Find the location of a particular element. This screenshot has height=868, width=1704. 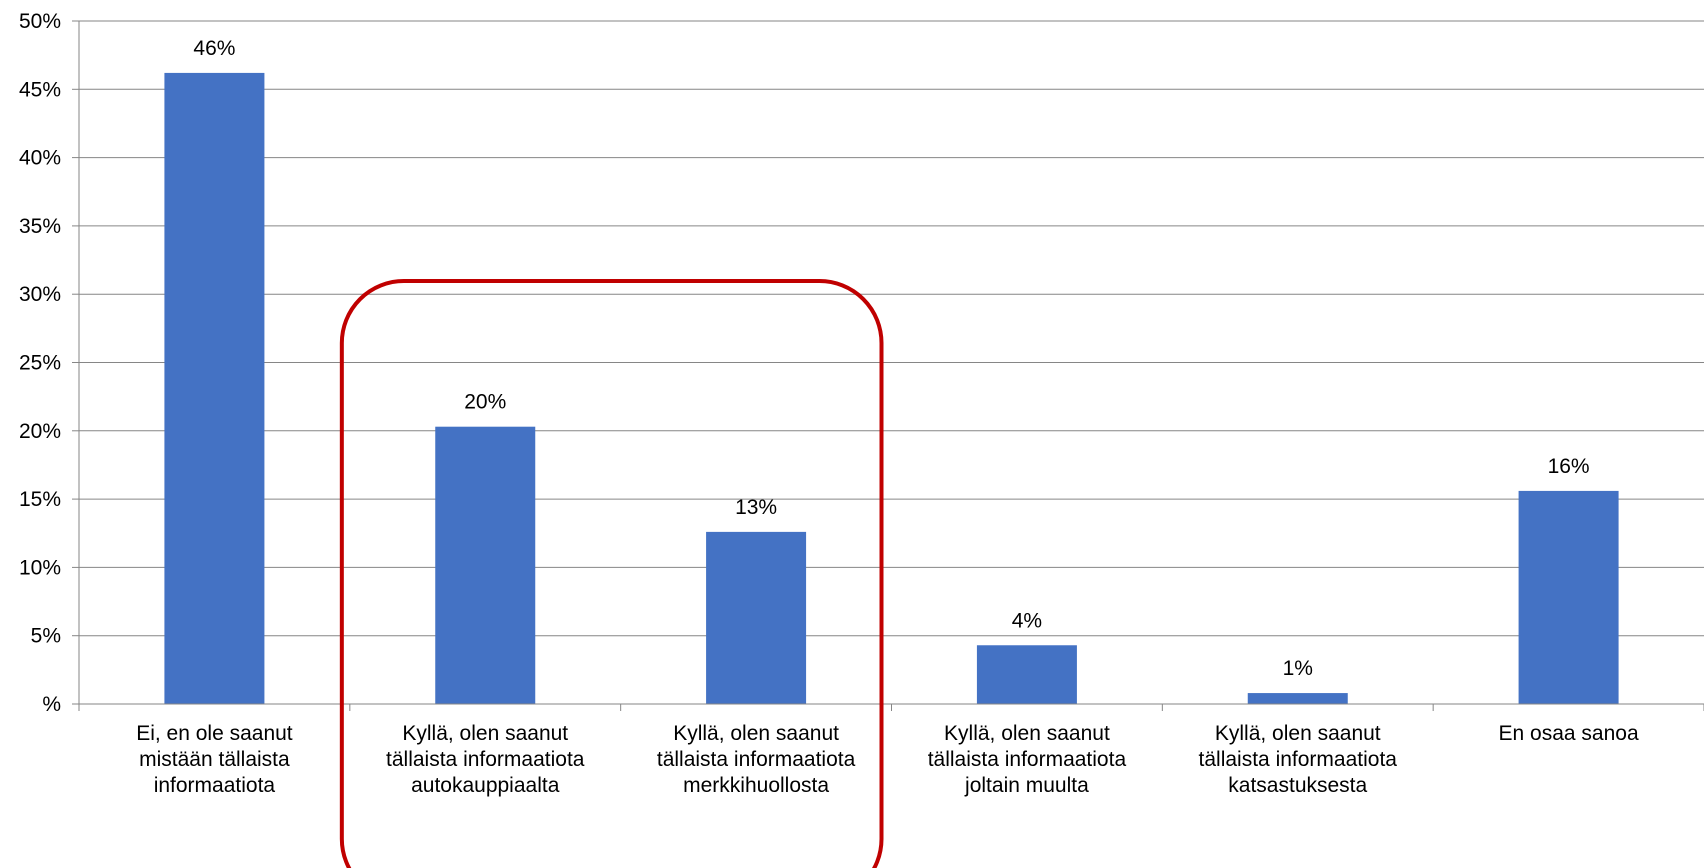

category-label: informaatiota is located at coordinates (215, 785).